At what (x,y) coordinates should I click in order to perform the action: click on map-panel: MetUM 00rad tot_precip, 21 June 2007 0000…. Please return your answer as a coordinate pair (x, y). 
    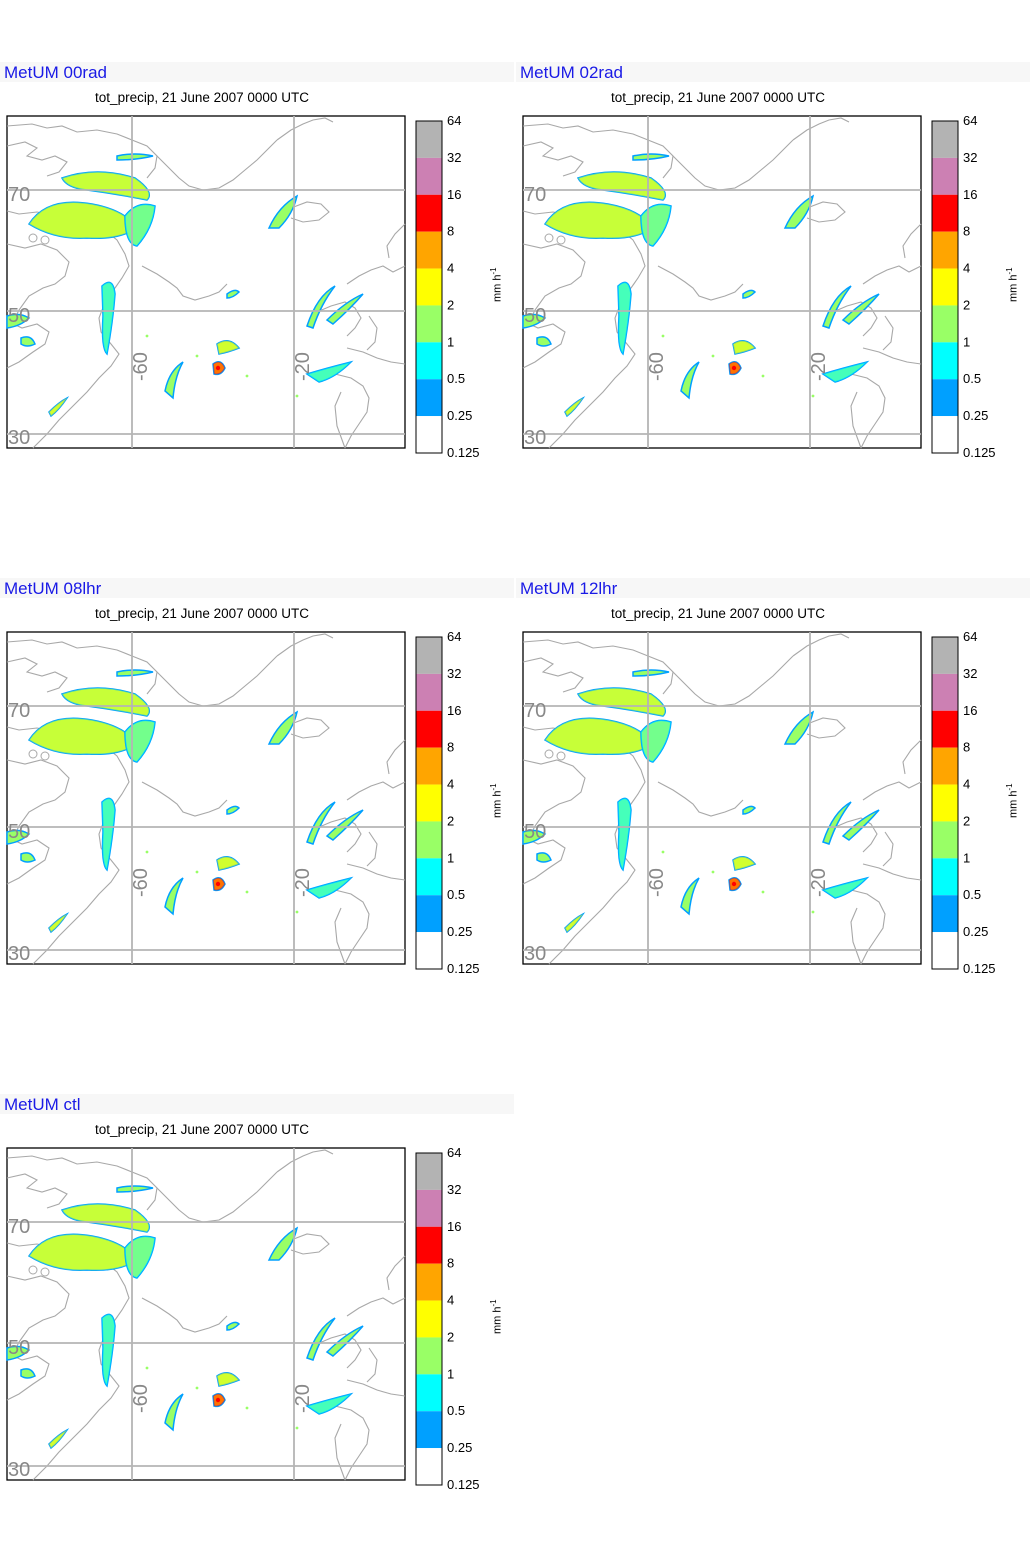
    Looking at the image, I should click on (258, 287).